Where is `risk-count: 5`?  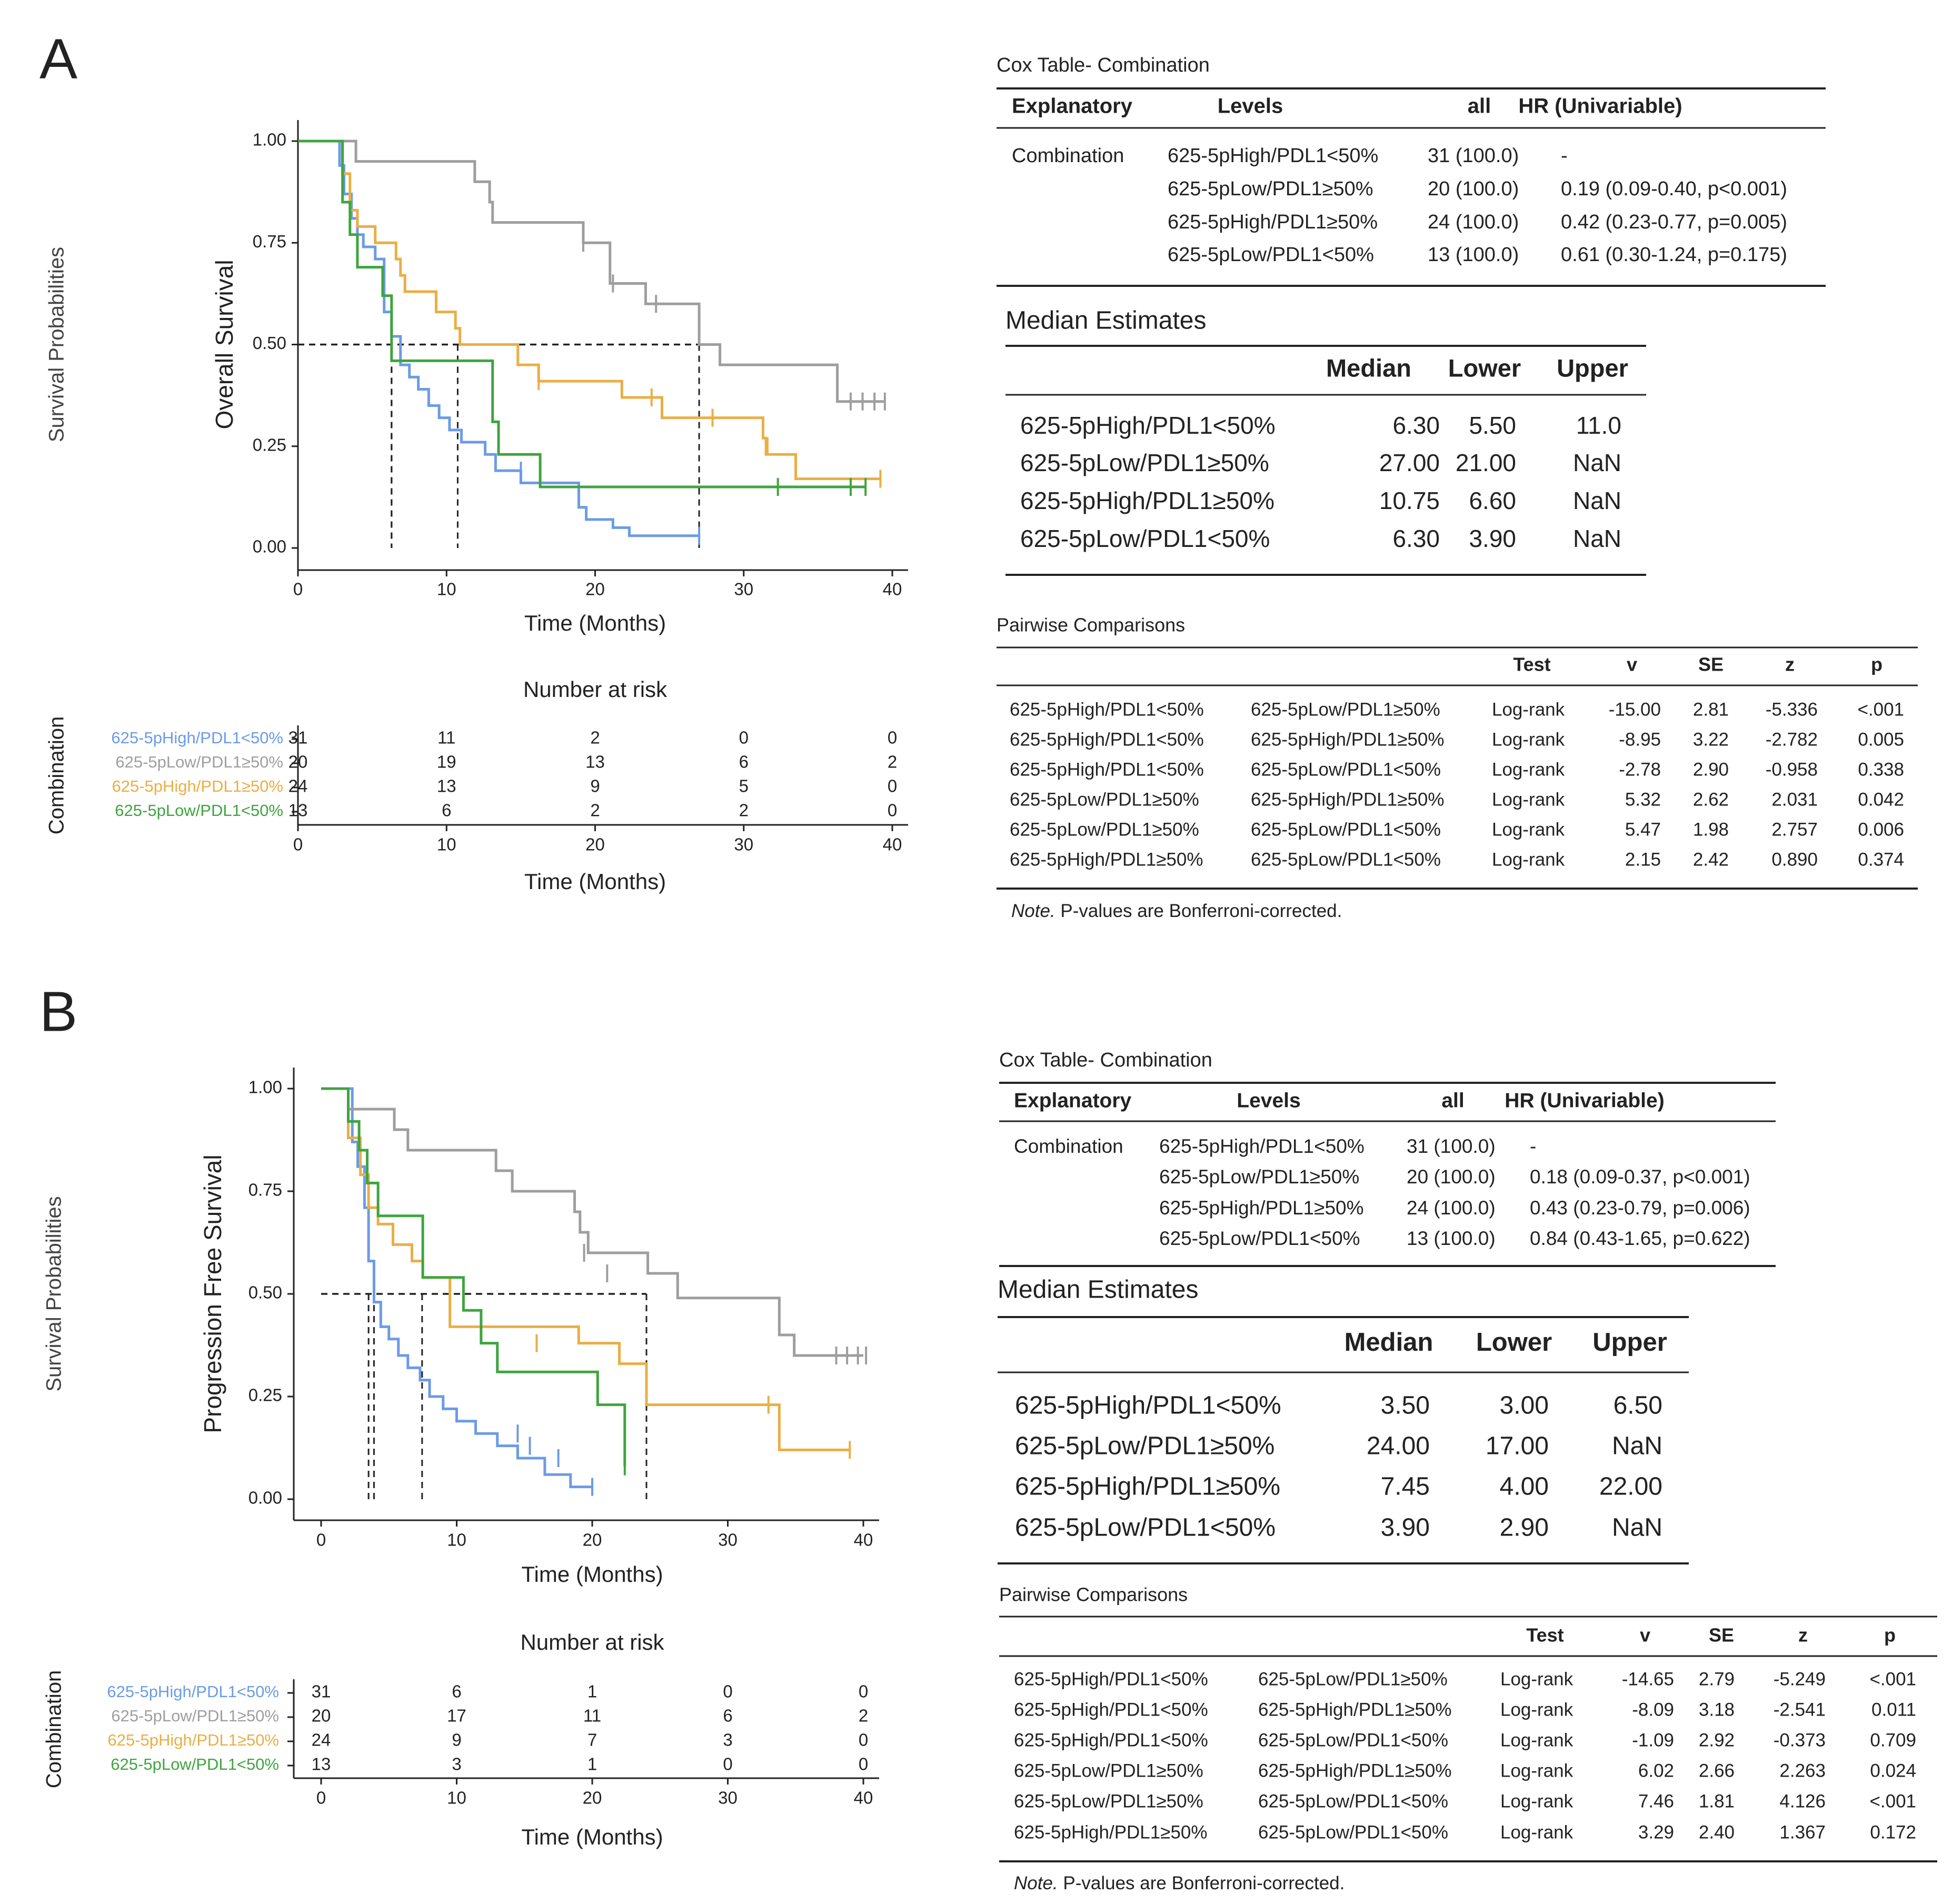
risk-count: 5 is located at coordinates (744, 786).